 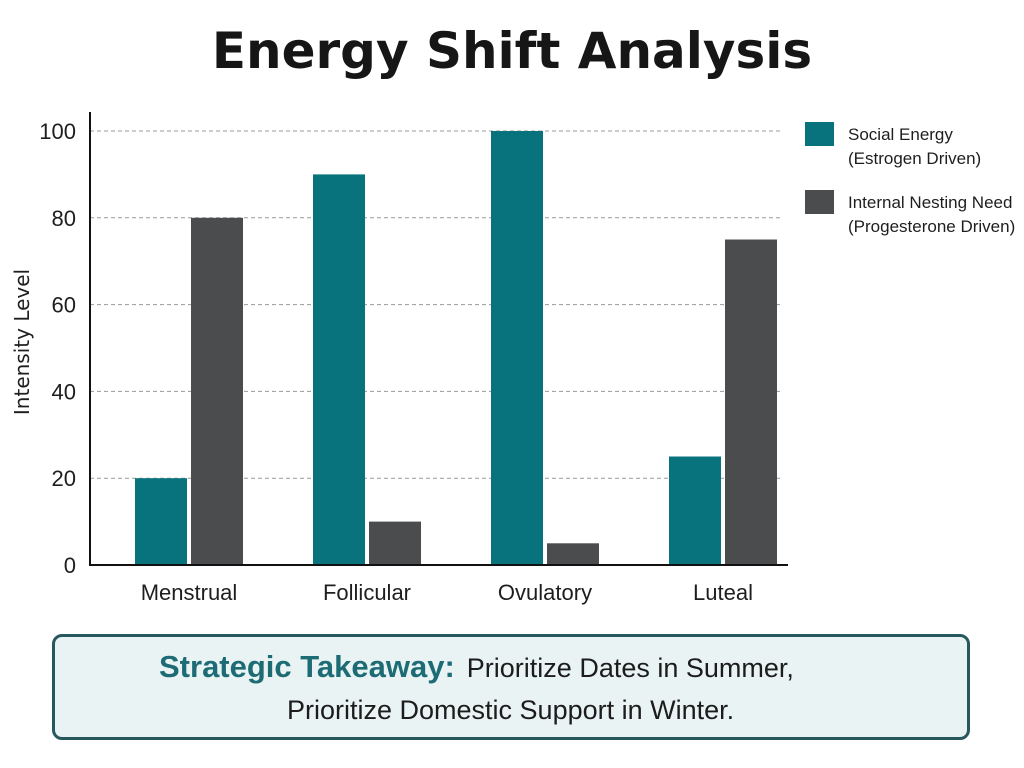 What do you see at coordinates (22, 342) in the screenshot?
I see `y-axis-title: Intensity Level` at bounding box center [22, 342].